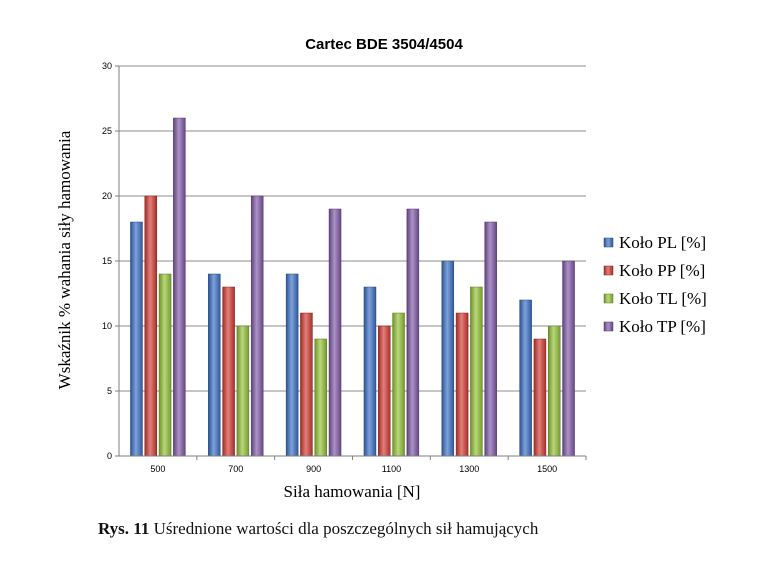  I want to click on y-tick-label: 30, so click(107, 66).